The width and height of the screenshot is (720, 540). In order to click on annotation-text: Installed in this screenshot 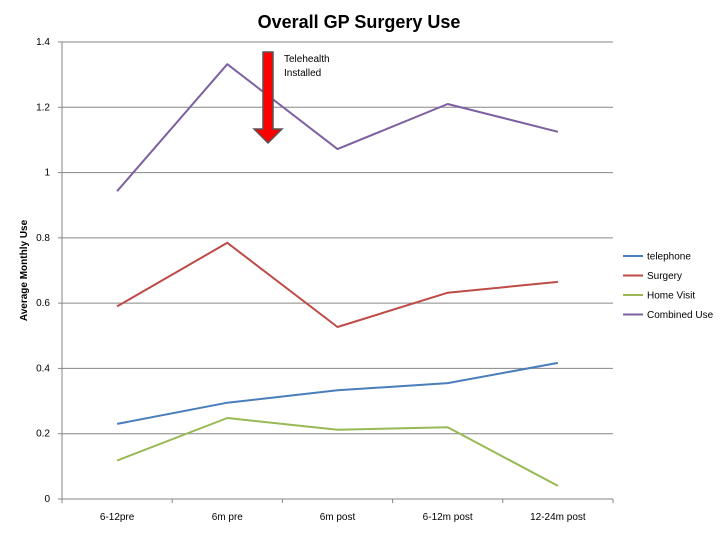, I will do `click(302, 73)`.